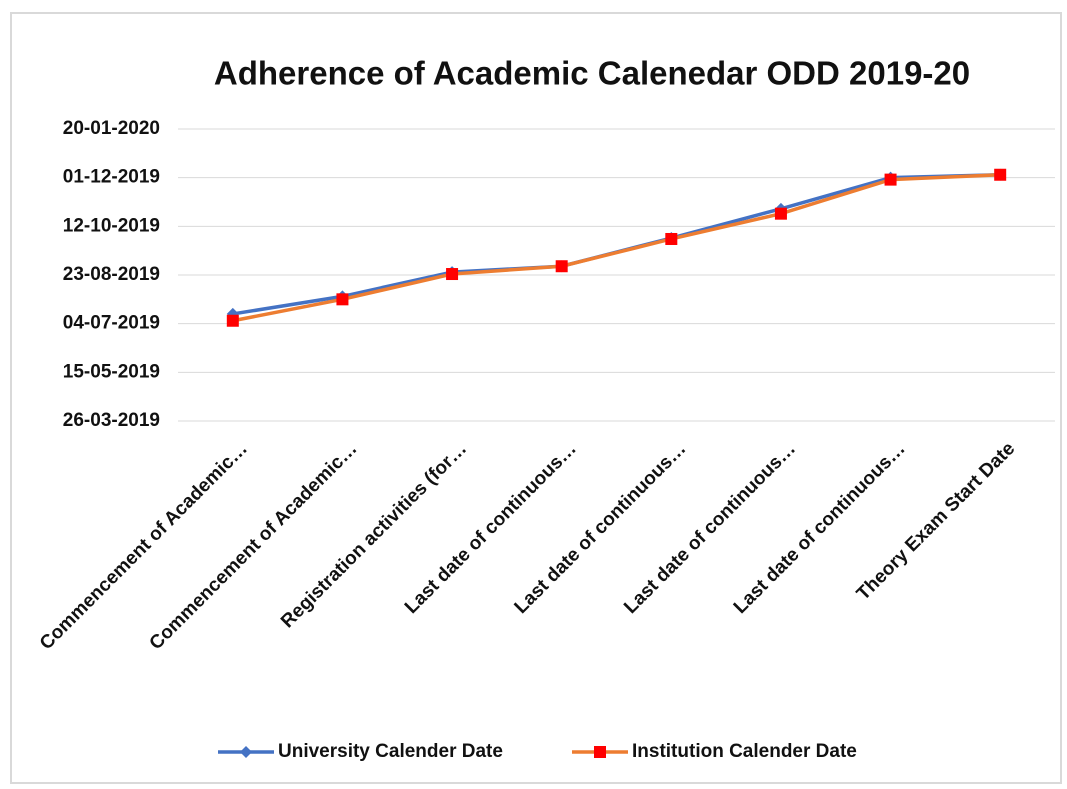  I want to click on y-tick-label: 23-08-2019, so click(111, 274).